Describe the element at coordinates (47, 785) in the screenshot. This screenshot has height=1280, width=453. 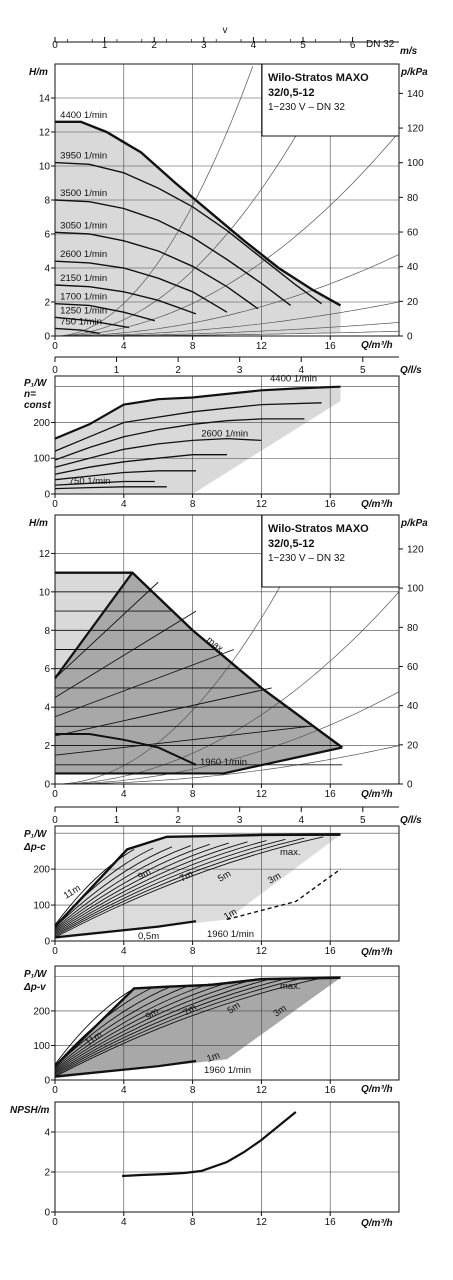
I see `c3-y-tick-label: 0` at that location.